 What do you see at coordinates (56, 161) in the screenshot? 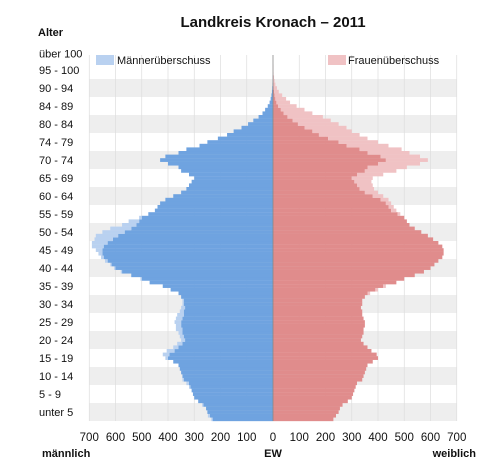
I see `age-label: 70 - 74` at bounding box center [56, 161].